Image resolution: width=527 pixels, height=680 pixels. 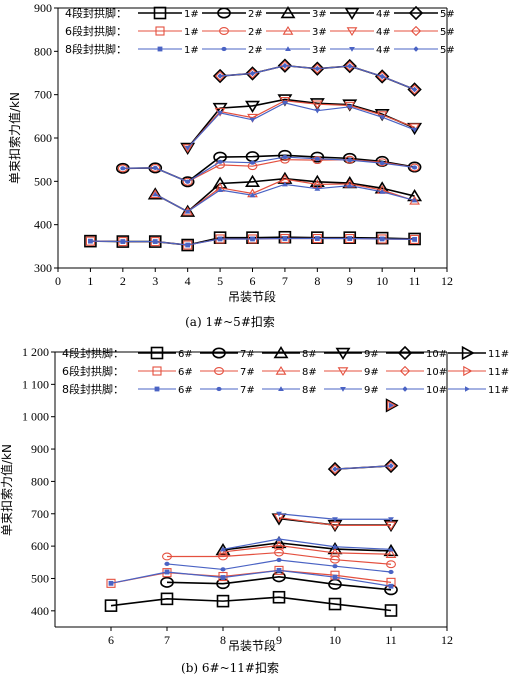 What do you see at coordinates (35, 384) in the screenshot?
I see `y-tick-label: 1 100` at bounding box center [35, 384].